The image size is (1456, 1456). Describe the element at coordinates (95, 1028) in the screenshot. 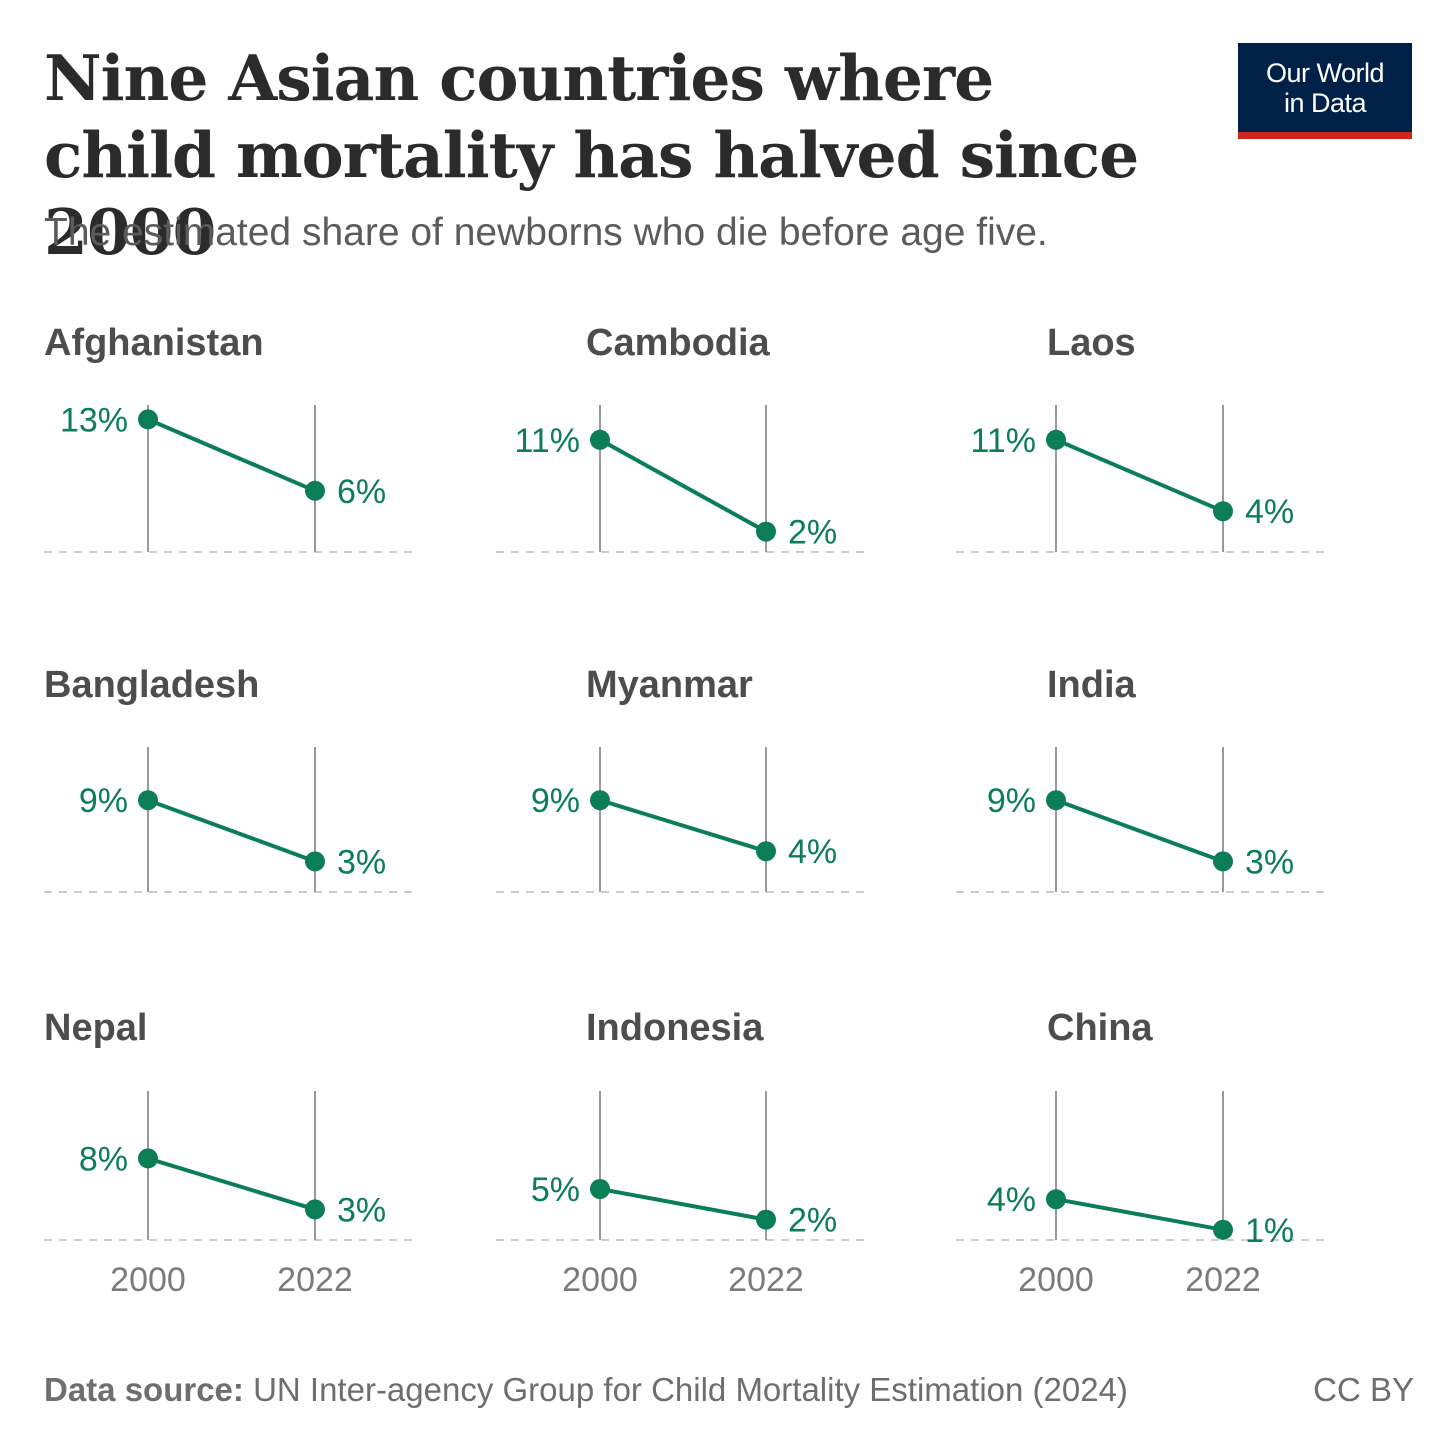

I see `panel-title-nepal: Nepal` at that location.